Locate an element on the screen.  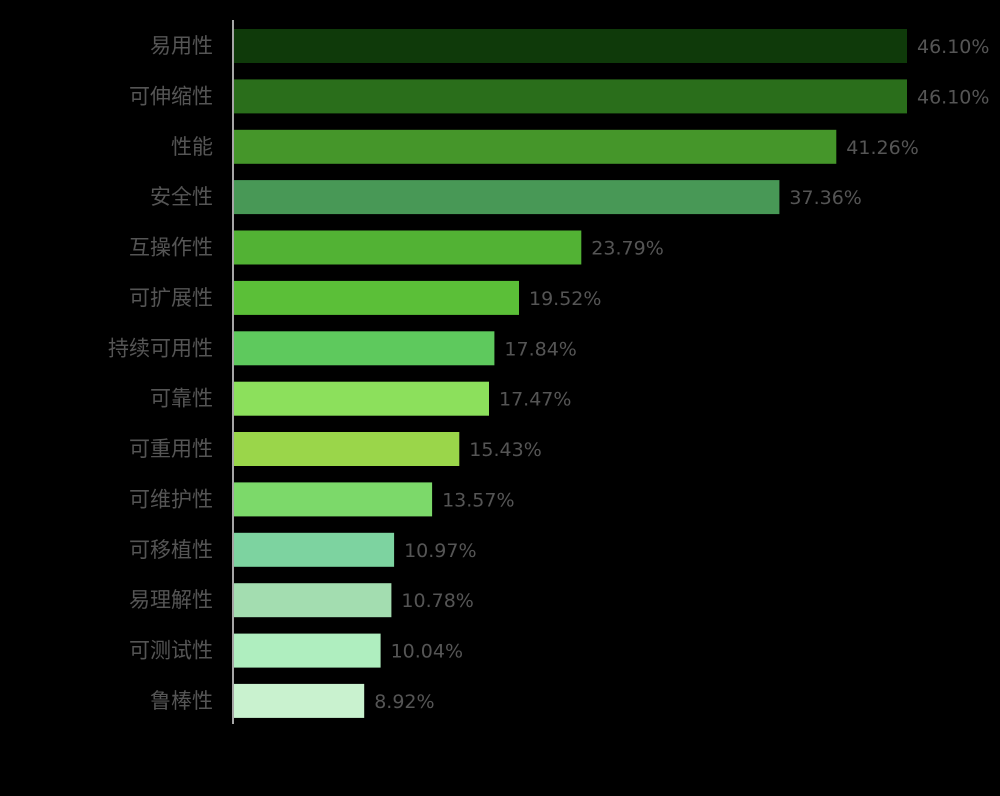
category-label-8: 可重用性 is located at coordinates (171, 449).